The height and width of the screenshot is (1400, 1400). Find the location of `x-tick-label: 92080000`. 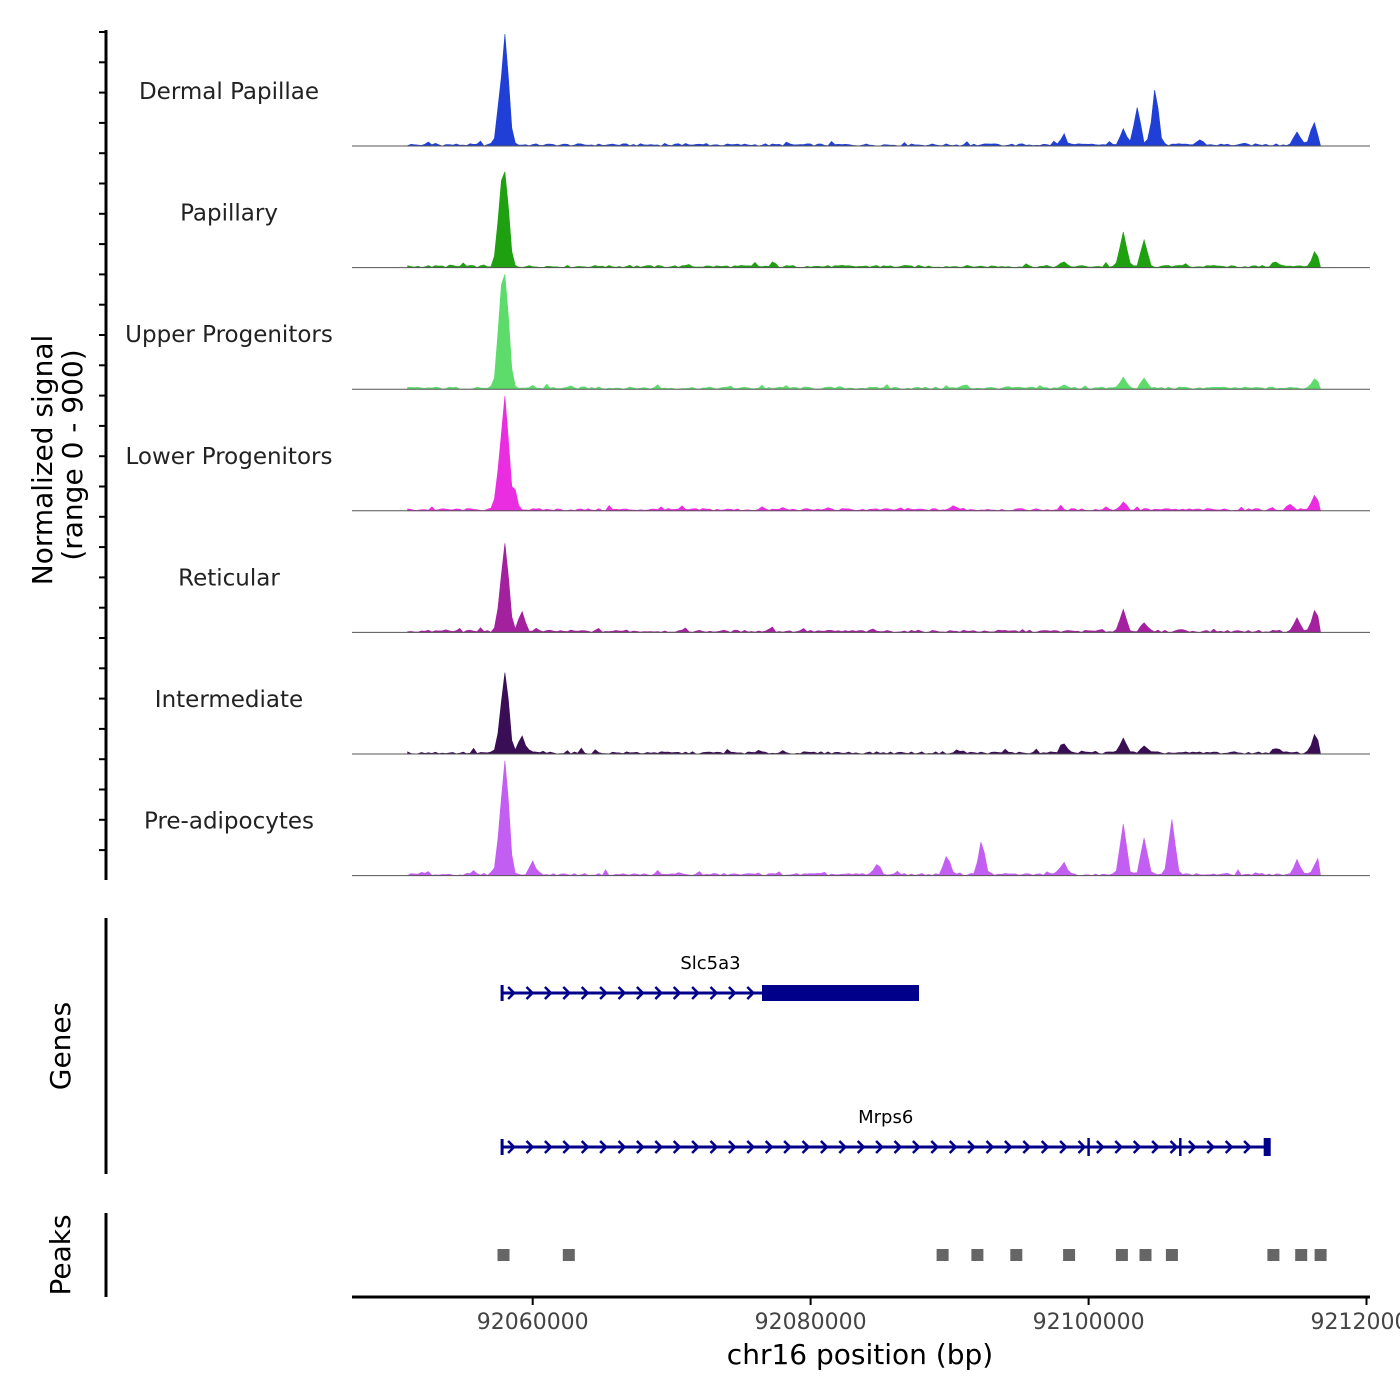

x-tick-label: 92080000 is located at coordinates (811, 1322).